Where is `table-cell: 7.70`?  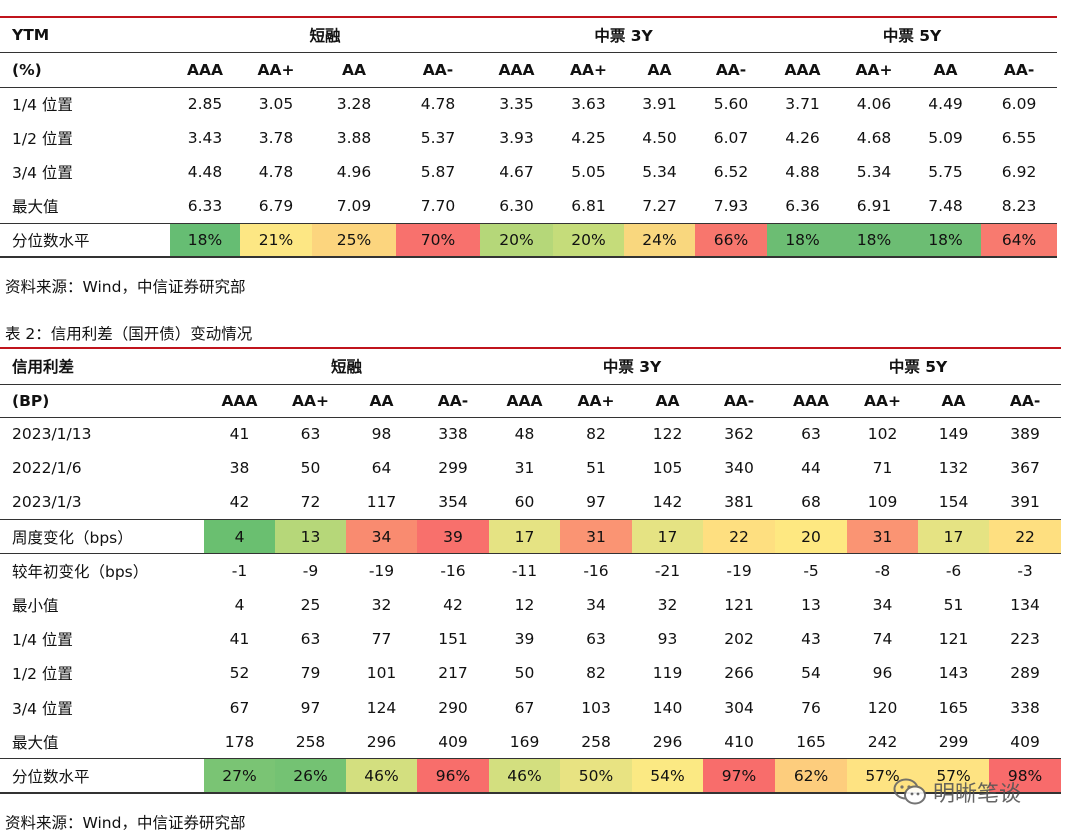
table-cell: 7.70 is located at coordinates (438, 205).